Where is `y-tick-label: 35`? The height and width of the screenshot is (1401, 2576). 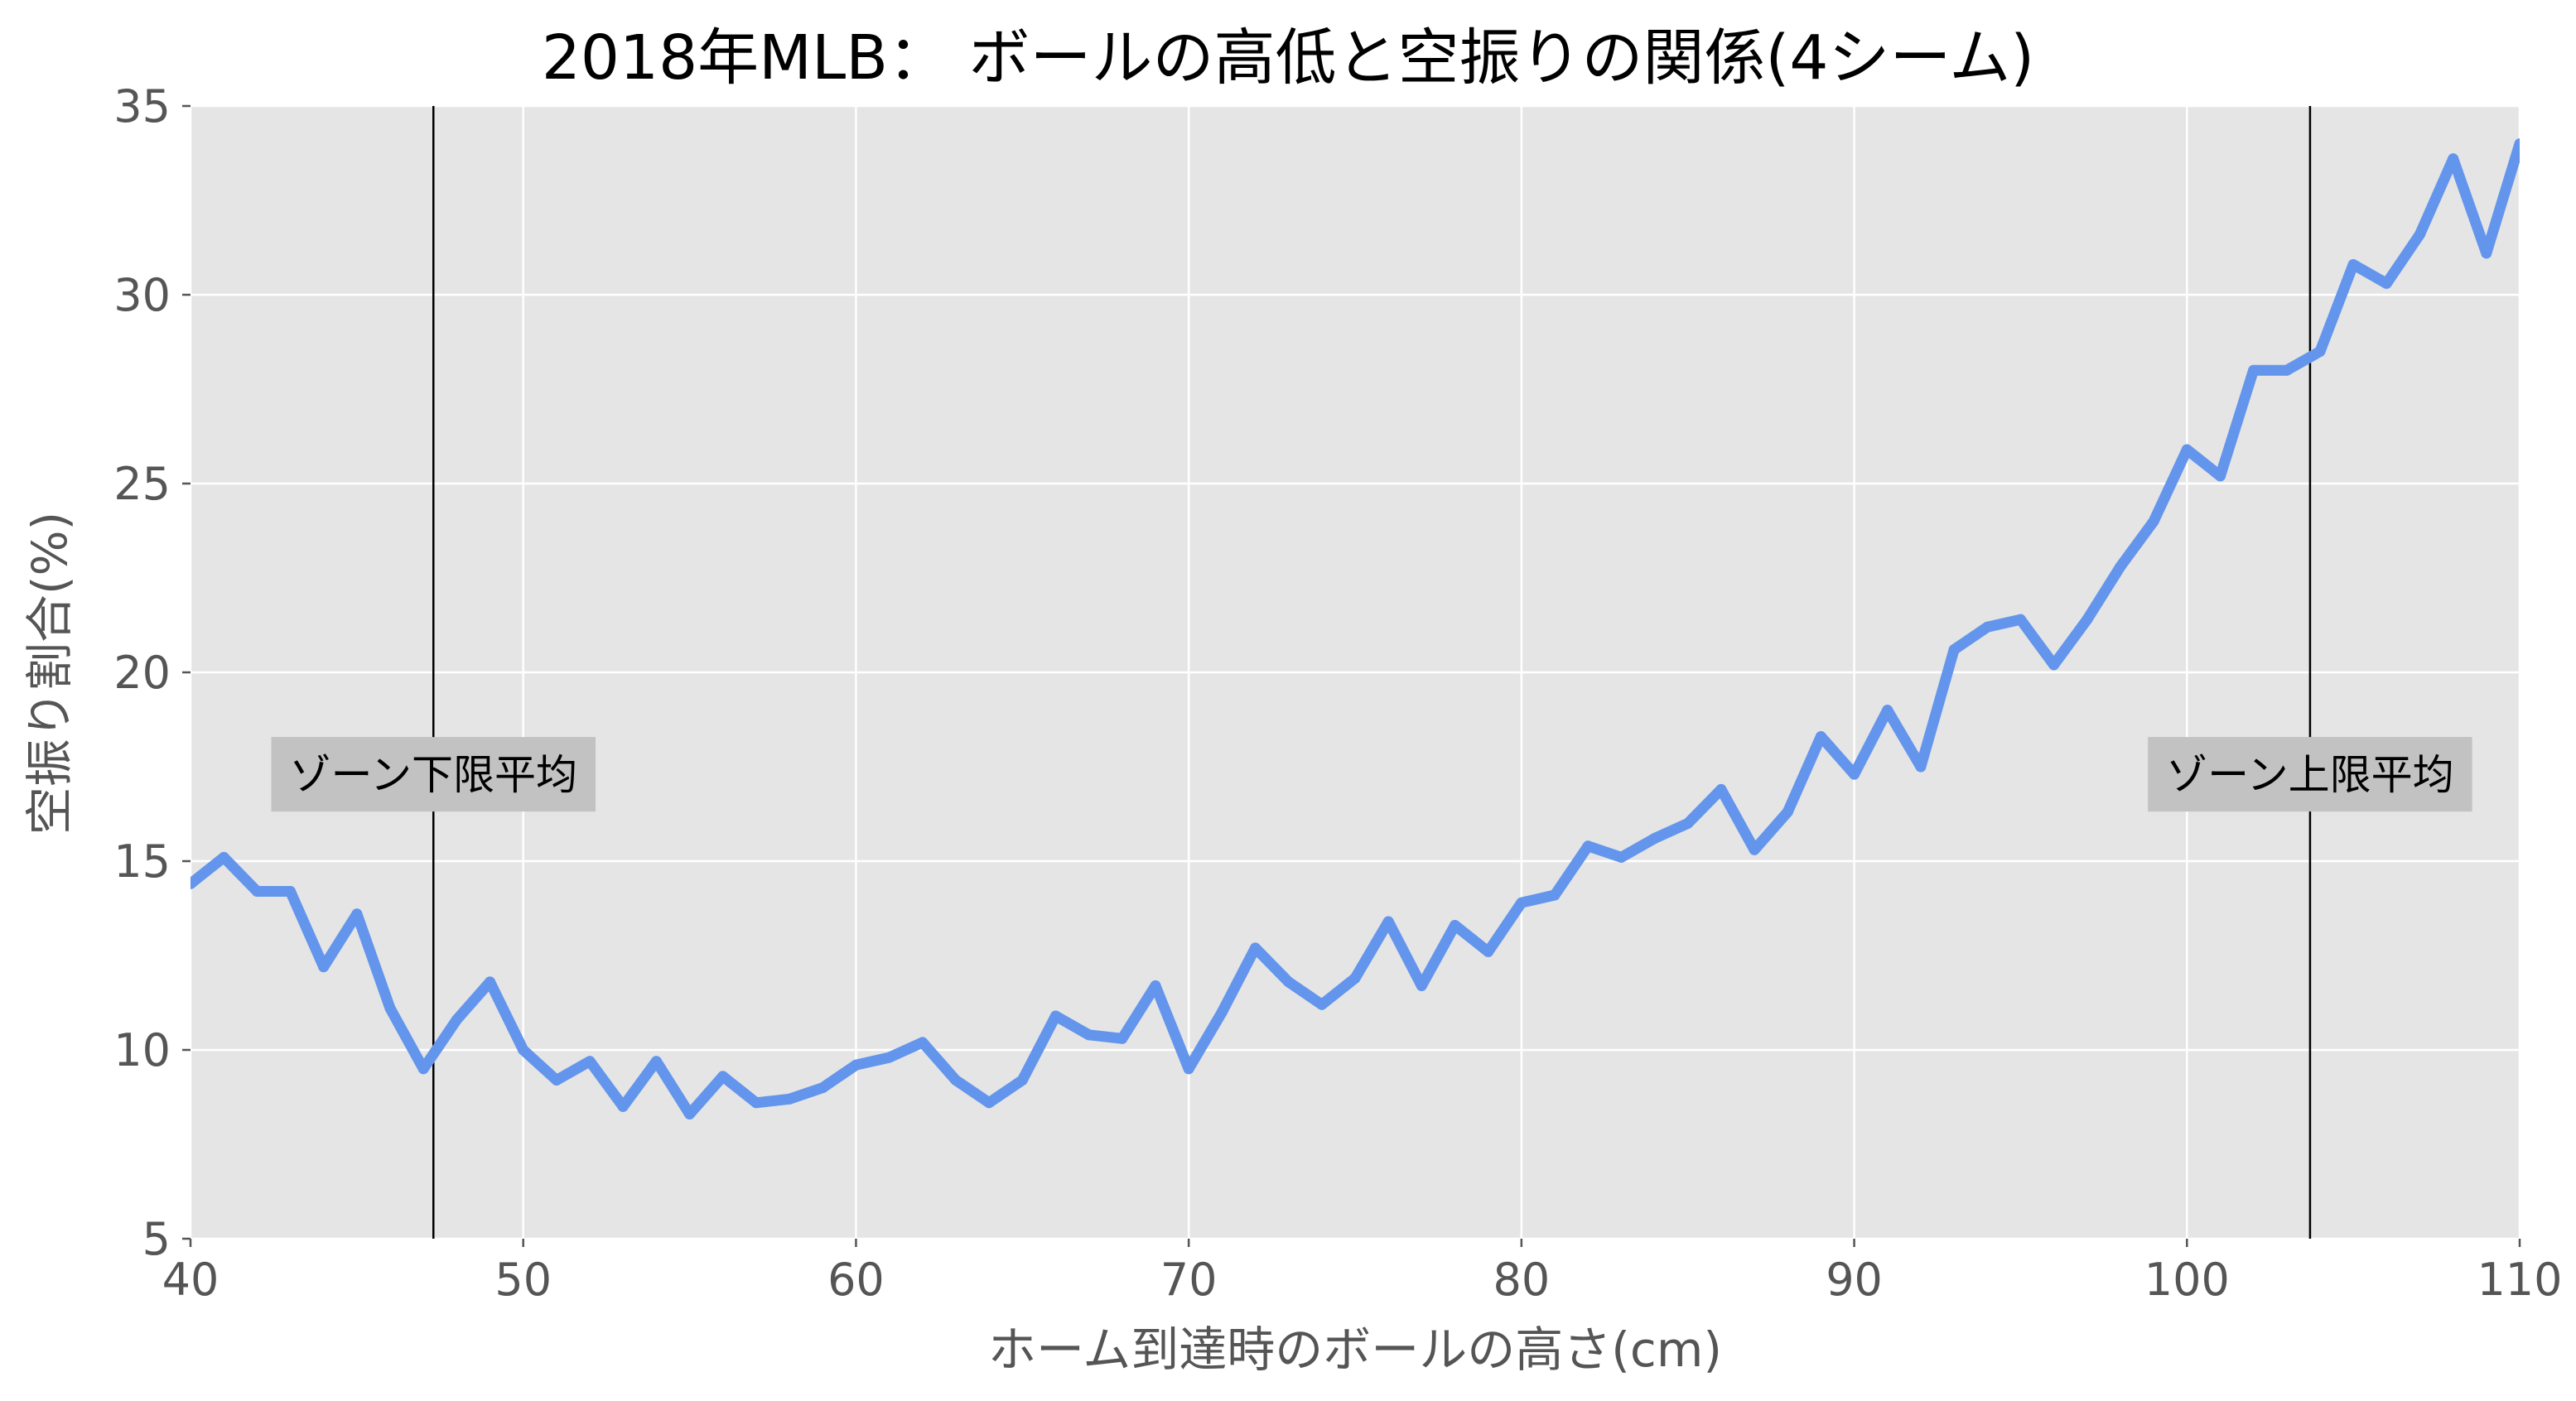 y-tick-label: 35 is located at coordinates (142, 106).